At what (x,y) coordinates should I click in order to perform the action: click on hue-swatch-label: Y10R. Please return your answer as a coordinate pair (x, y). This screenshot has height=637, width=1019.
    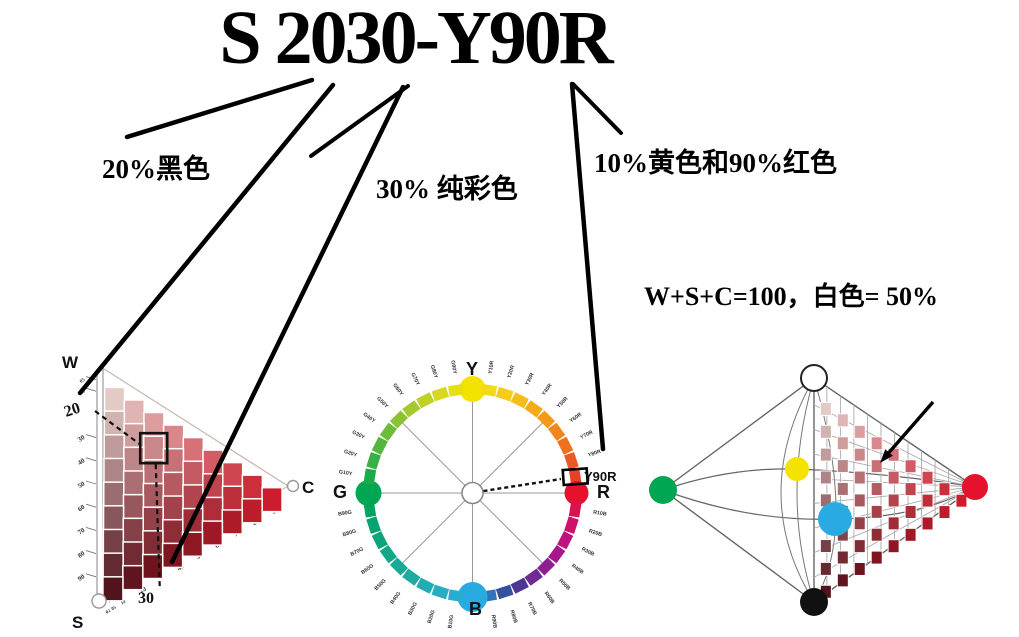
    Looking at the image, I should click on (492, 367).